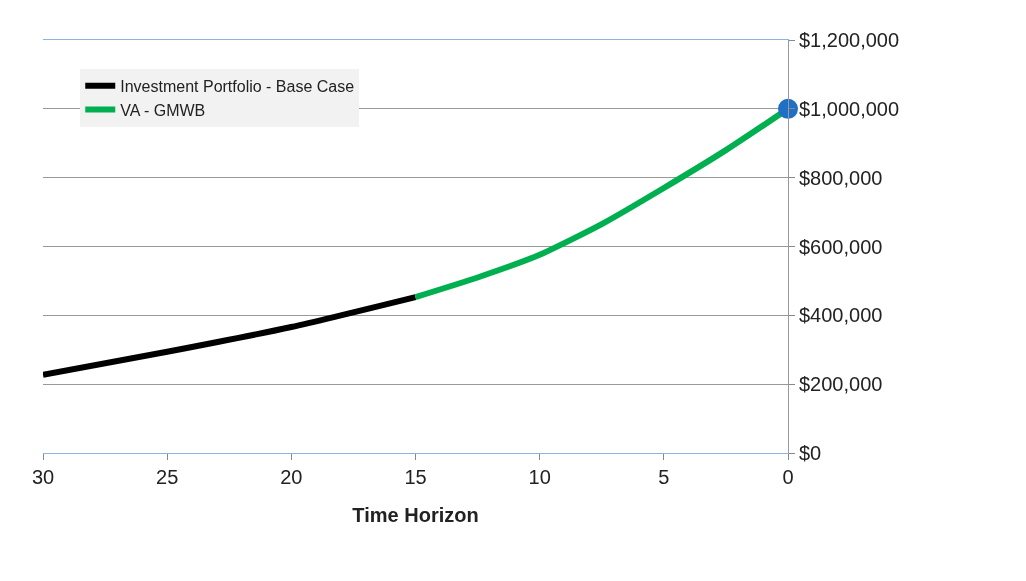  What do you see at coordinates (841, 246) in the screenshot?
I see `y-tick-label: $600,000` at bounding box center [841, 246].